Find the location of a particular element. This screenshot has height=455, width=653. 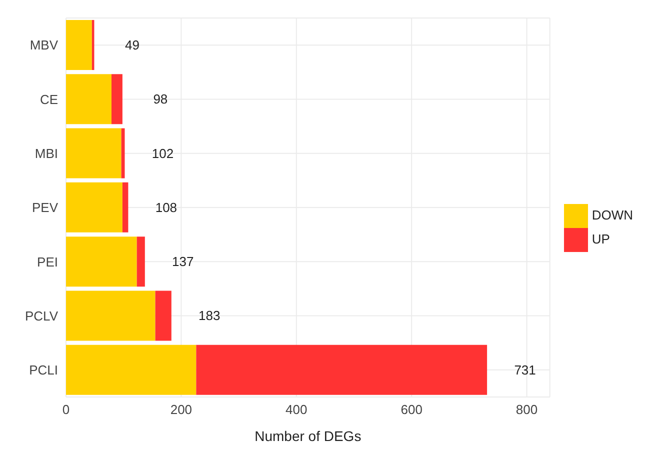

y-tick-label: PEV is located at coordinates (45, 208).